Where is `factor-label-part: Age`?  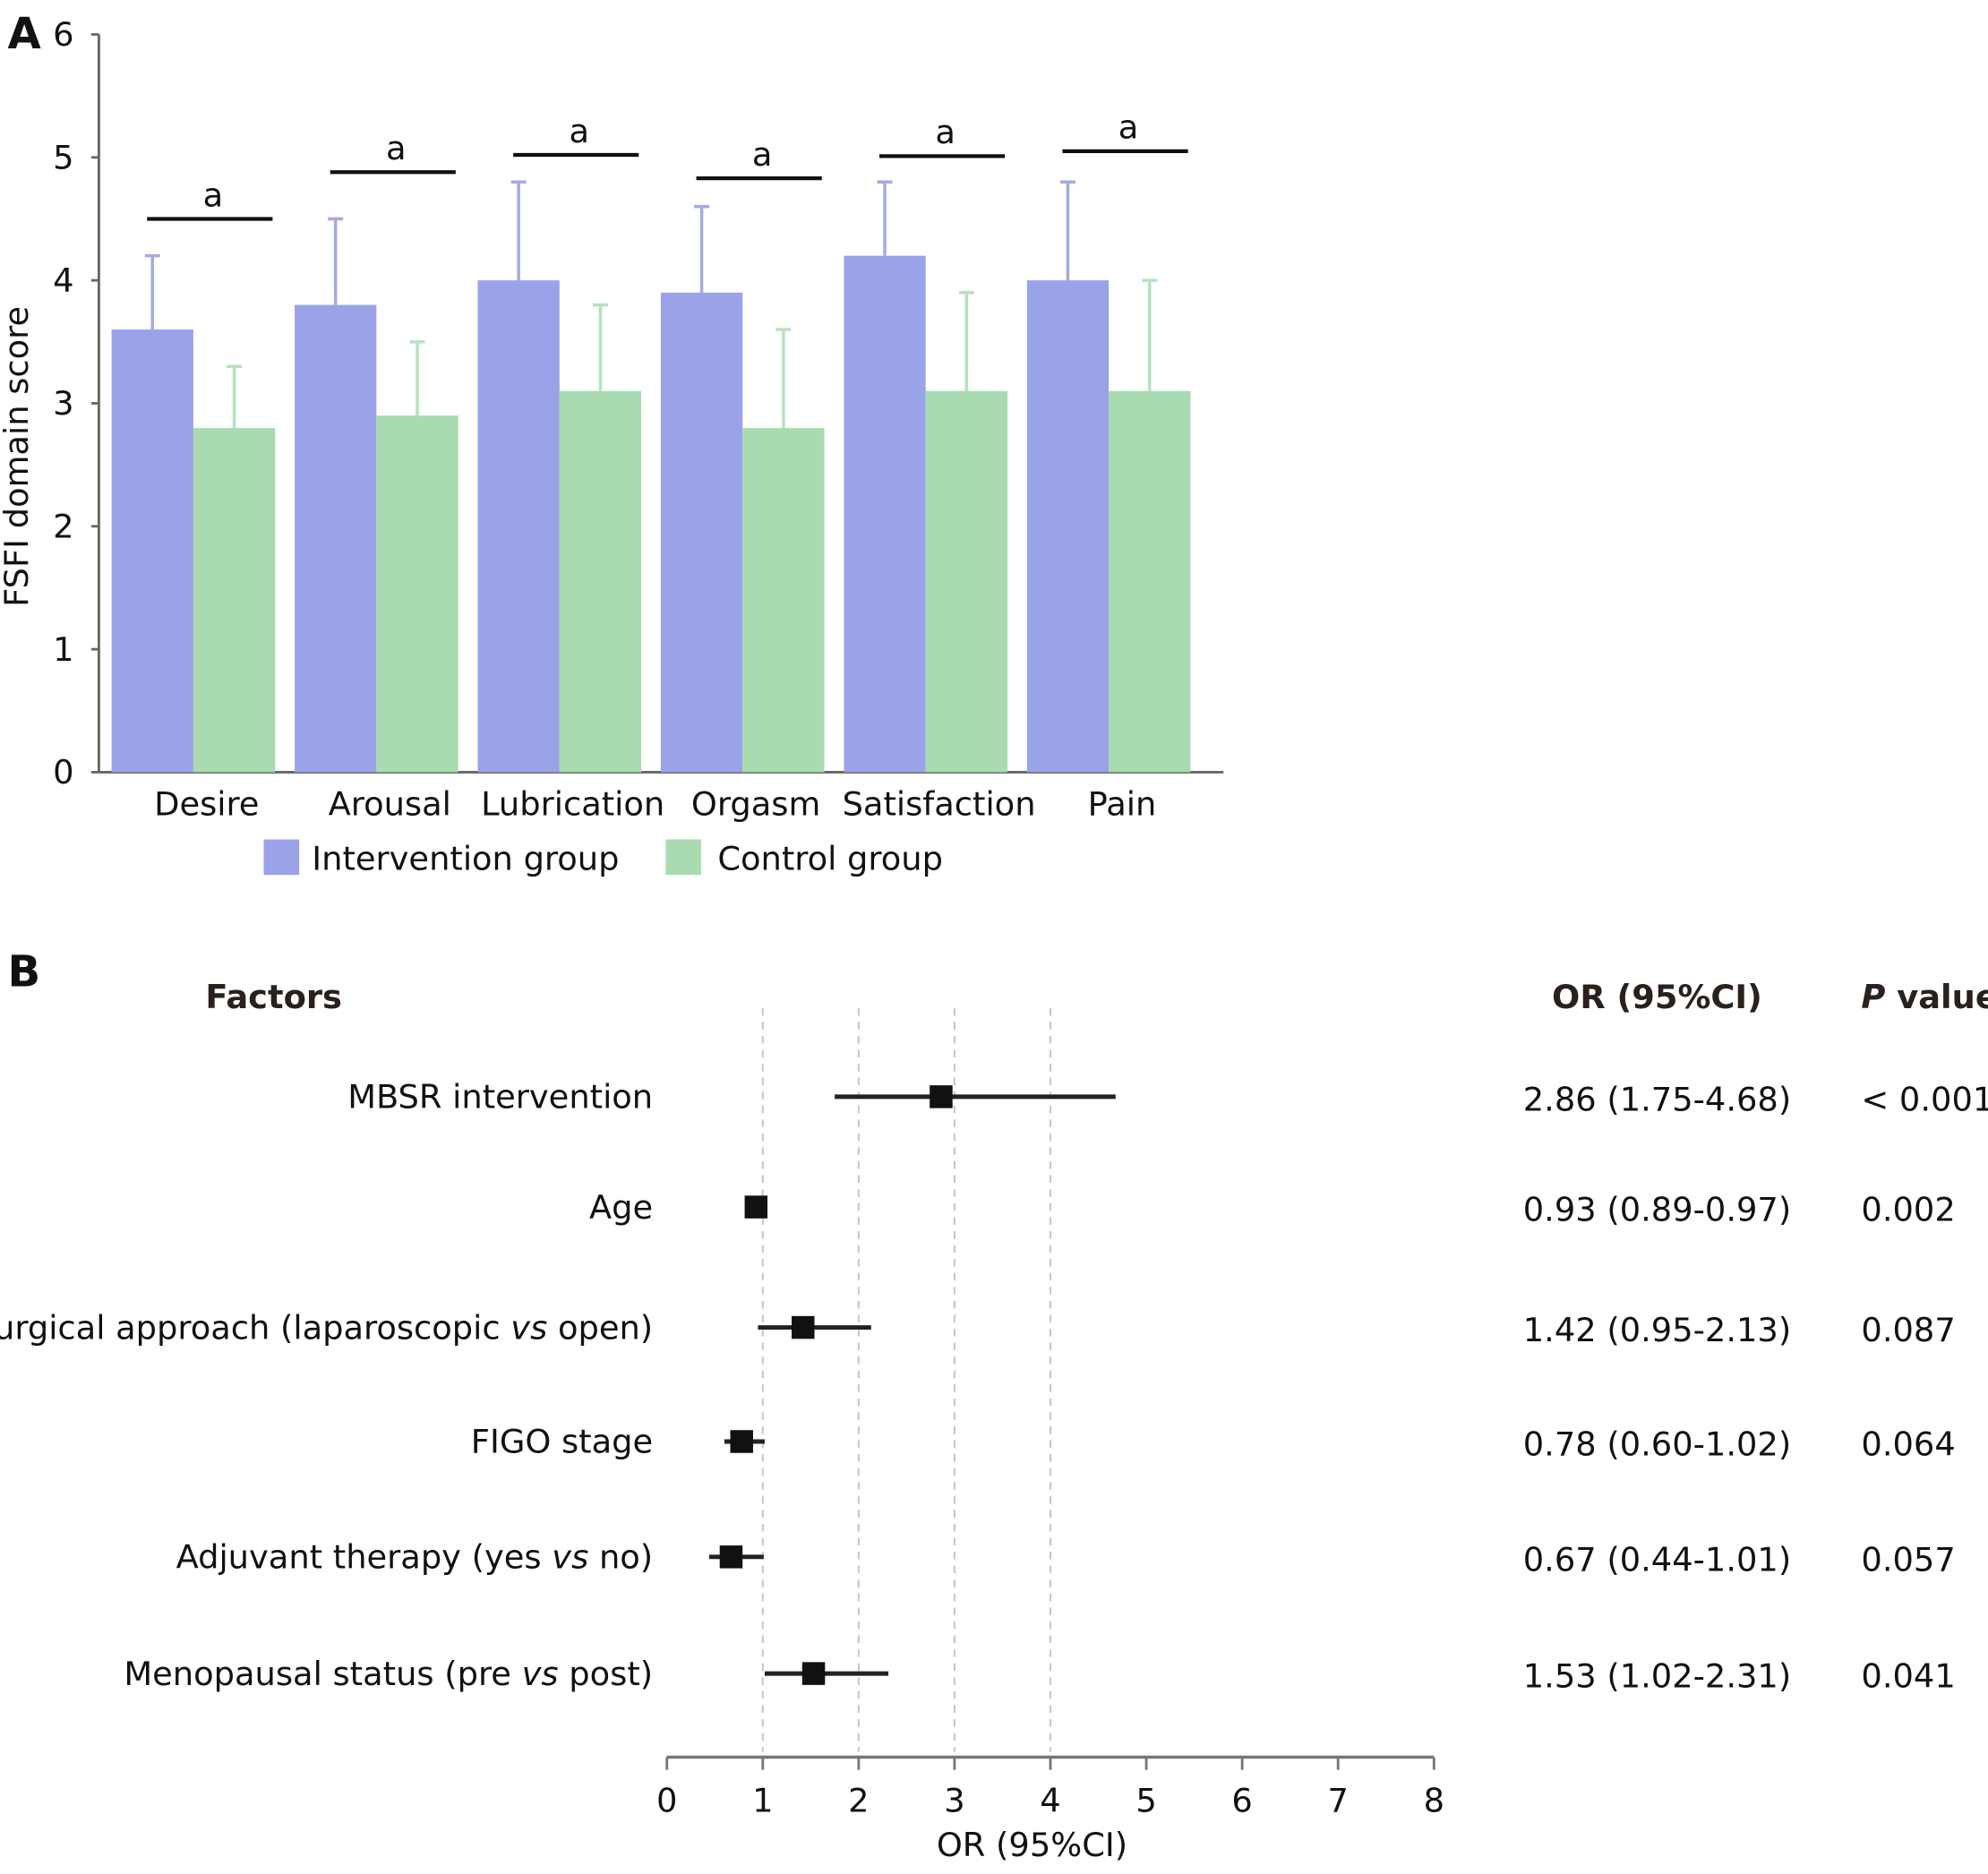
factor-label-part: Age is located at coordinates (621, 1207).